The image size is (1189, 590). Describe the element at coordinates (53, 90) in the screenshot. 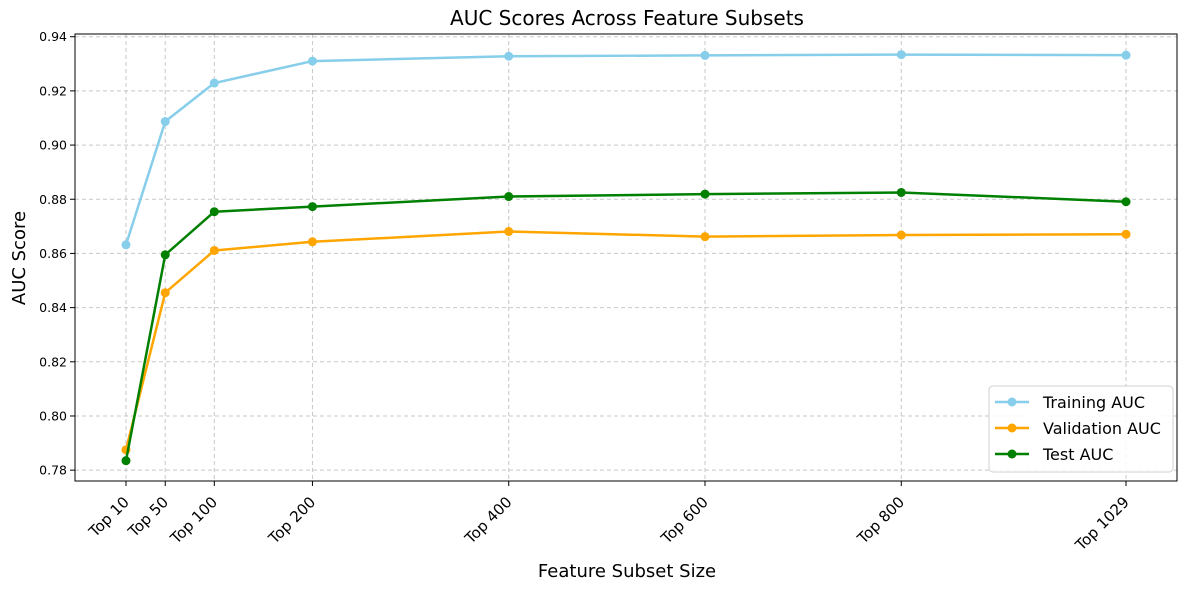

I see `y-tick-label: 0.92` at that location.